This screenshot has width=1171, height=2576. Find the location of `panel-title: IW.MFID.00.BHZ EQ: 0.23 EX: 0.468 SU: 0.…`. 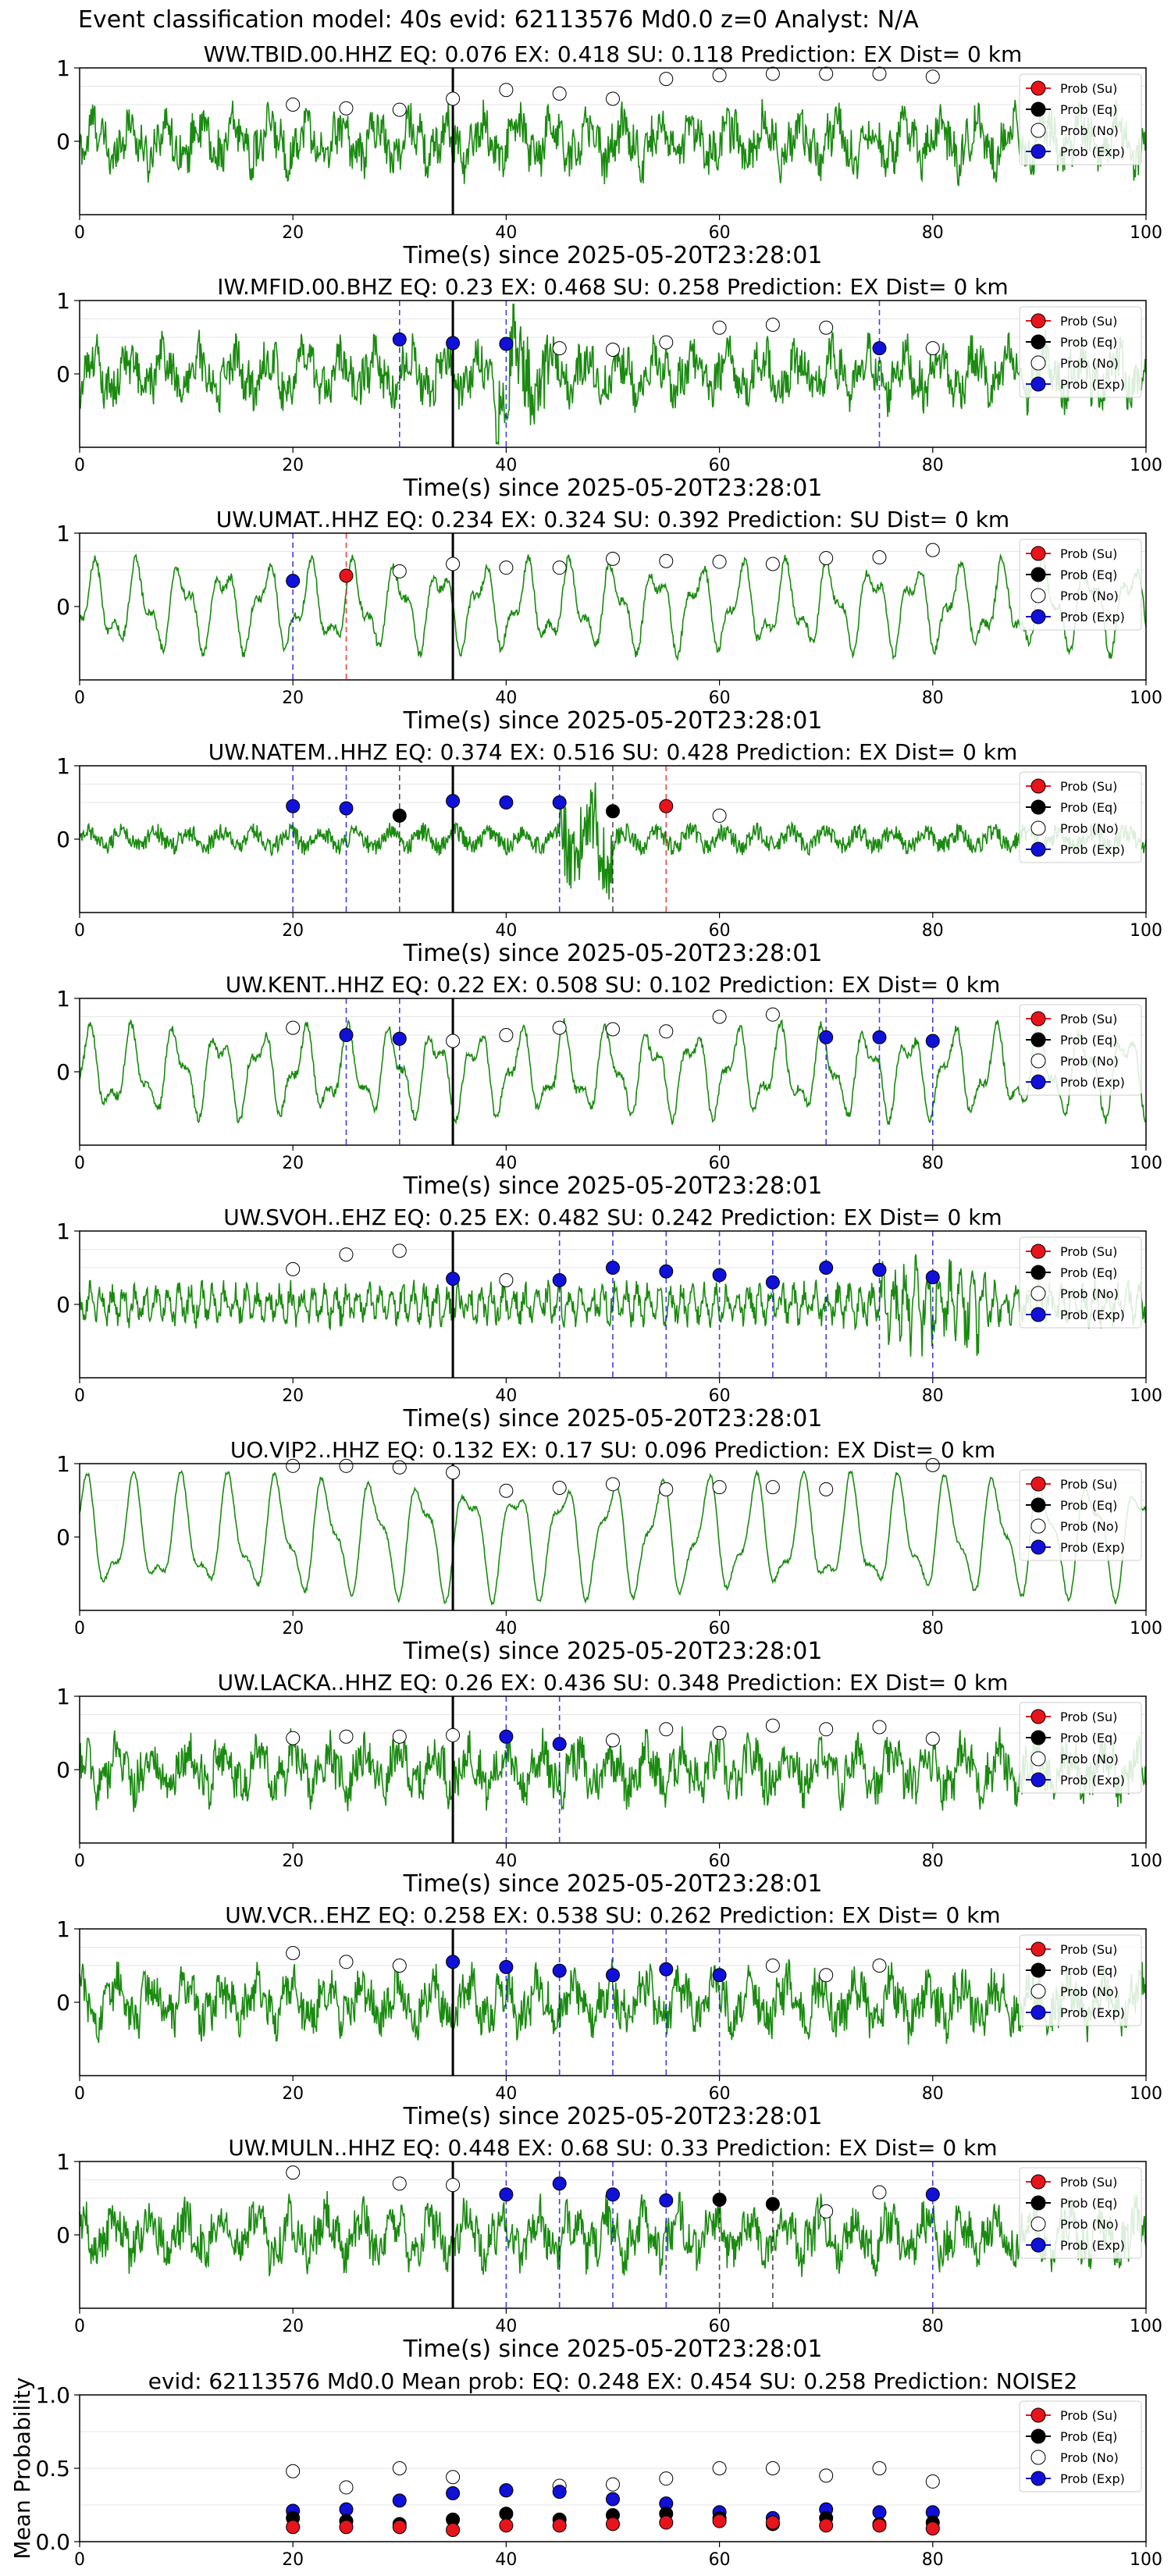

panel-title: IW.MFID.00.BHZ EQ: 0.23 EX: 0.468 SU: 0.… is located at coordinates (612, 287).